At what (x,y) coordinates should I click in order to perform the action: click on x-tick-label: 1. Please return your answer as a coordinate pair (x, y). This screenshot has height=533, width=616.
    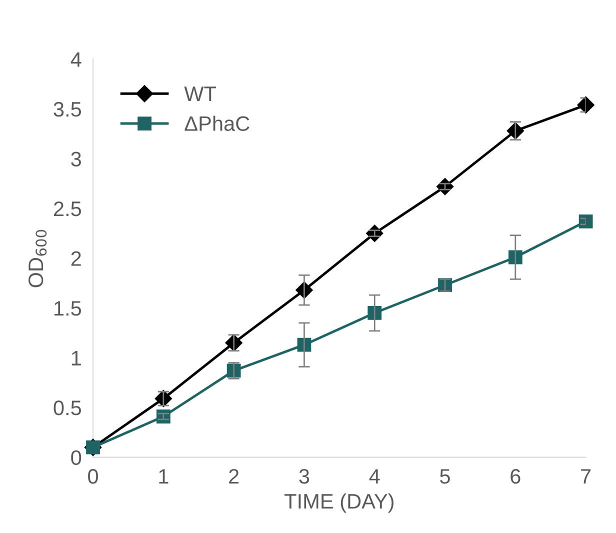
    Looking at the image, I should click on (163, 476).